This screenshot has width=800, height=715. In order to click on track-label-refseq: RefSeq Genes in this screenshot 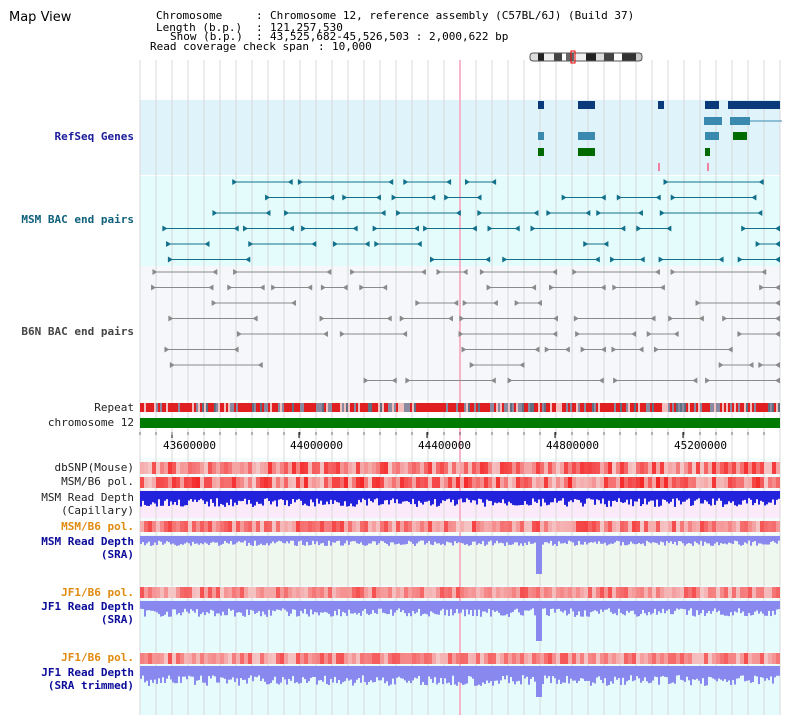, I will do `click(94, 136)`.